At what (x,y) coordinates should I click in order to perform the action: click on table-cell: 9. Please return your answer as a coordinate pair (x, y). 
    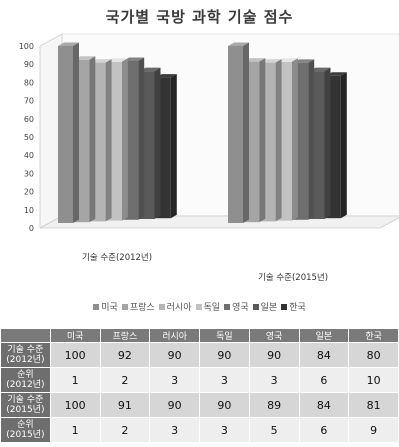
    Looking at the image, I should click on (373, 430).